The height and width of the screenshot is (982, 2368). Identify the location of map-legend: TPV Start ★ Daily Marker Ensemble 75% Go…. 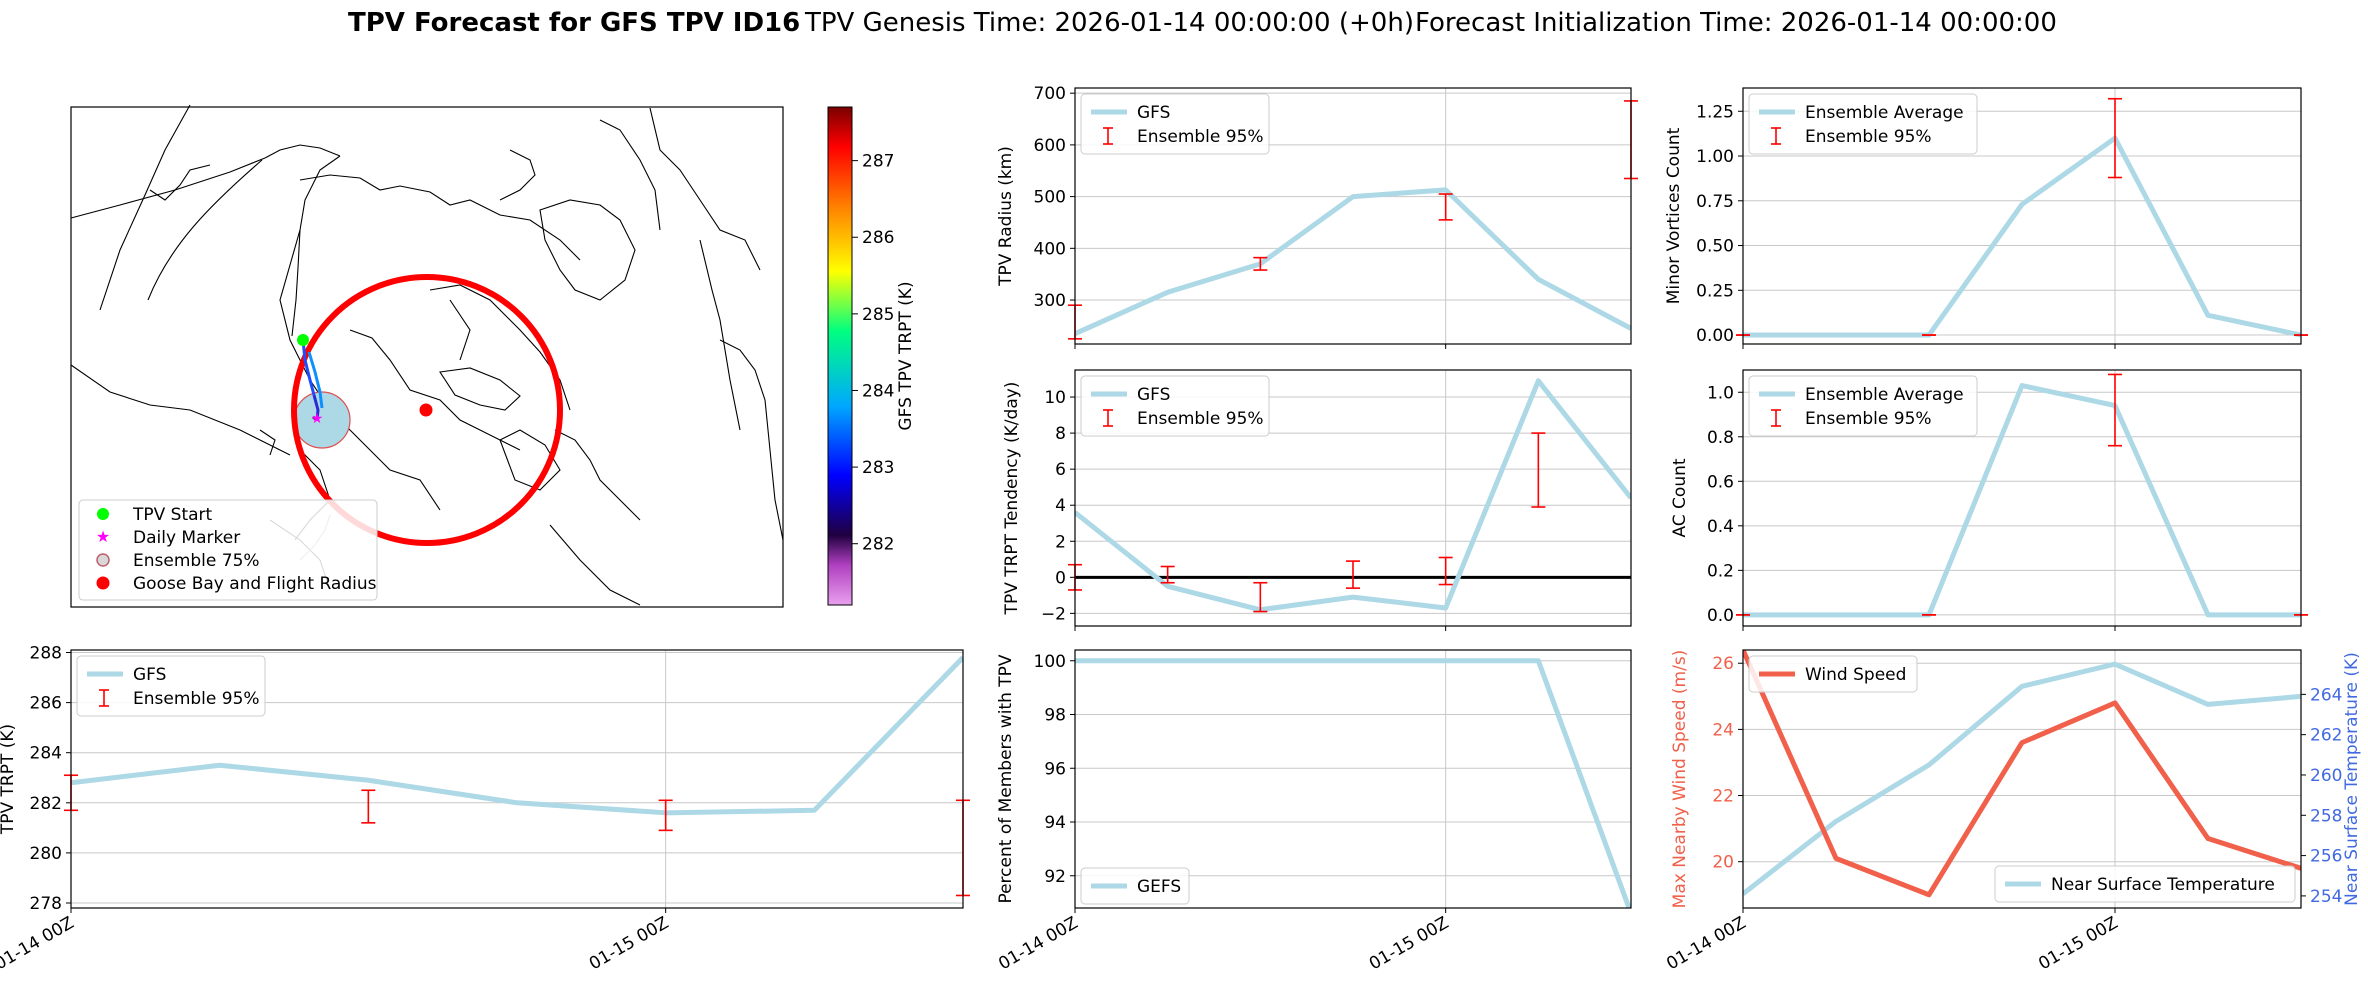
(228, 550).